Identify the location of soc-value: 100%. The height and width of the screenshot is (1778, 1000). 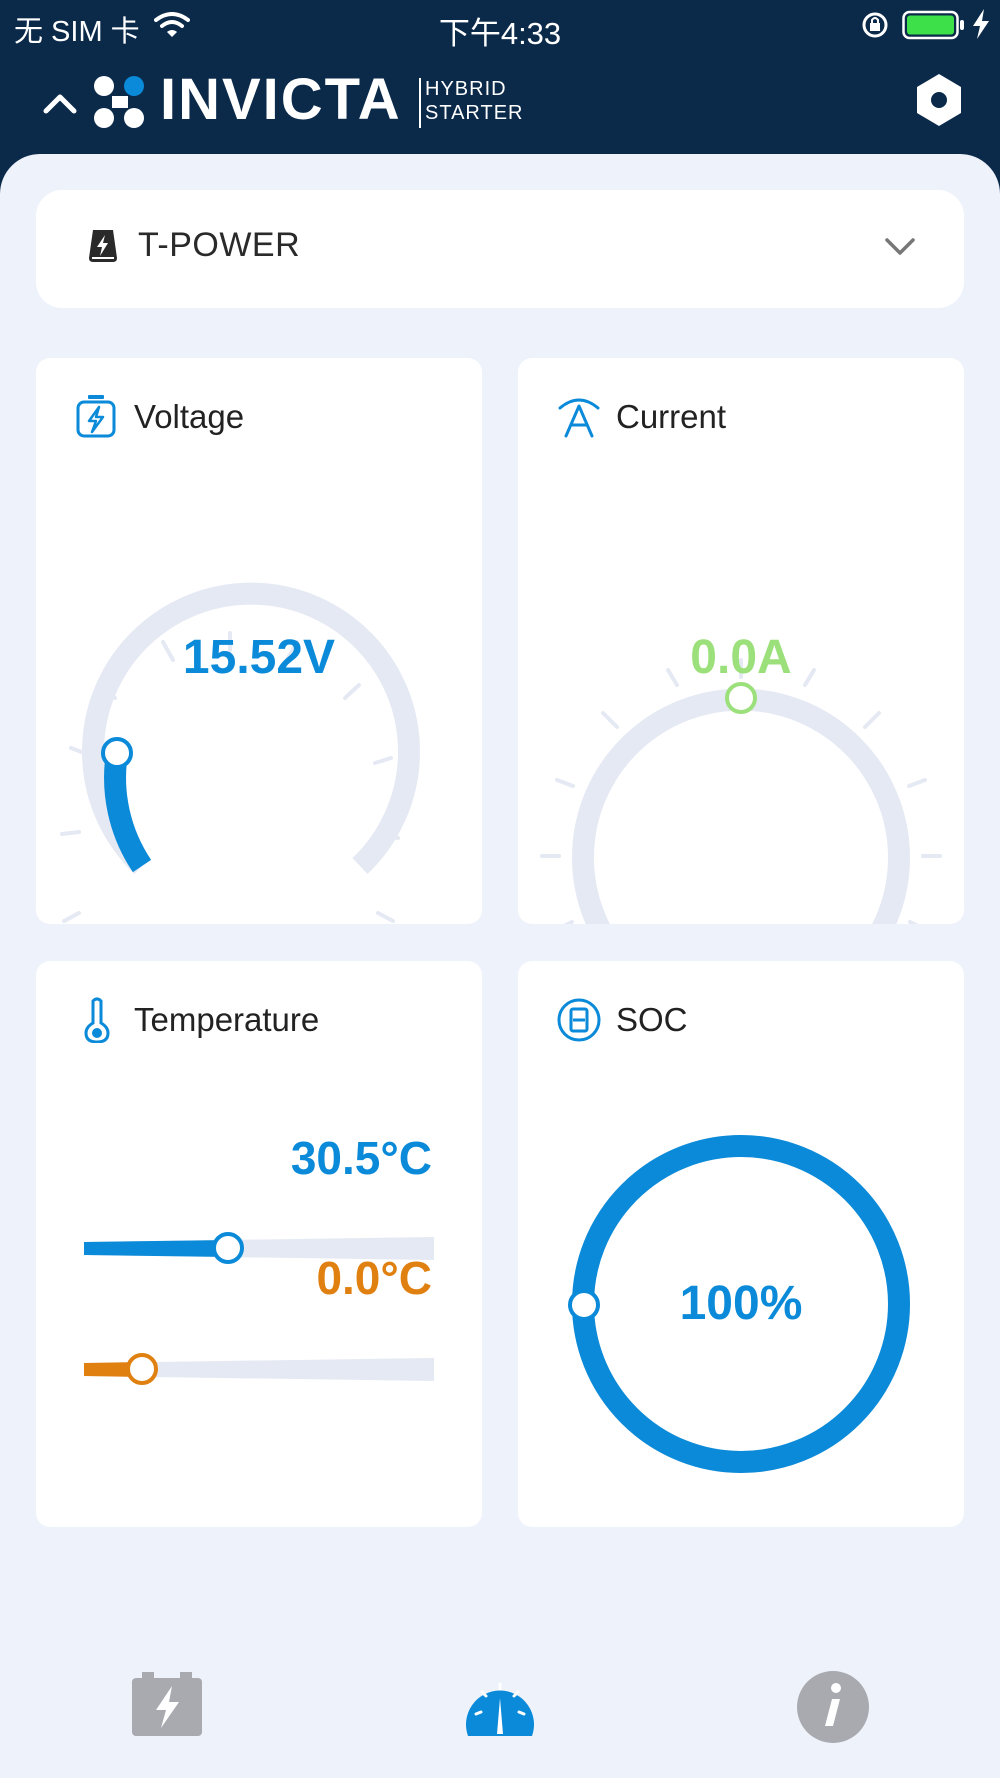
(741, 1303).